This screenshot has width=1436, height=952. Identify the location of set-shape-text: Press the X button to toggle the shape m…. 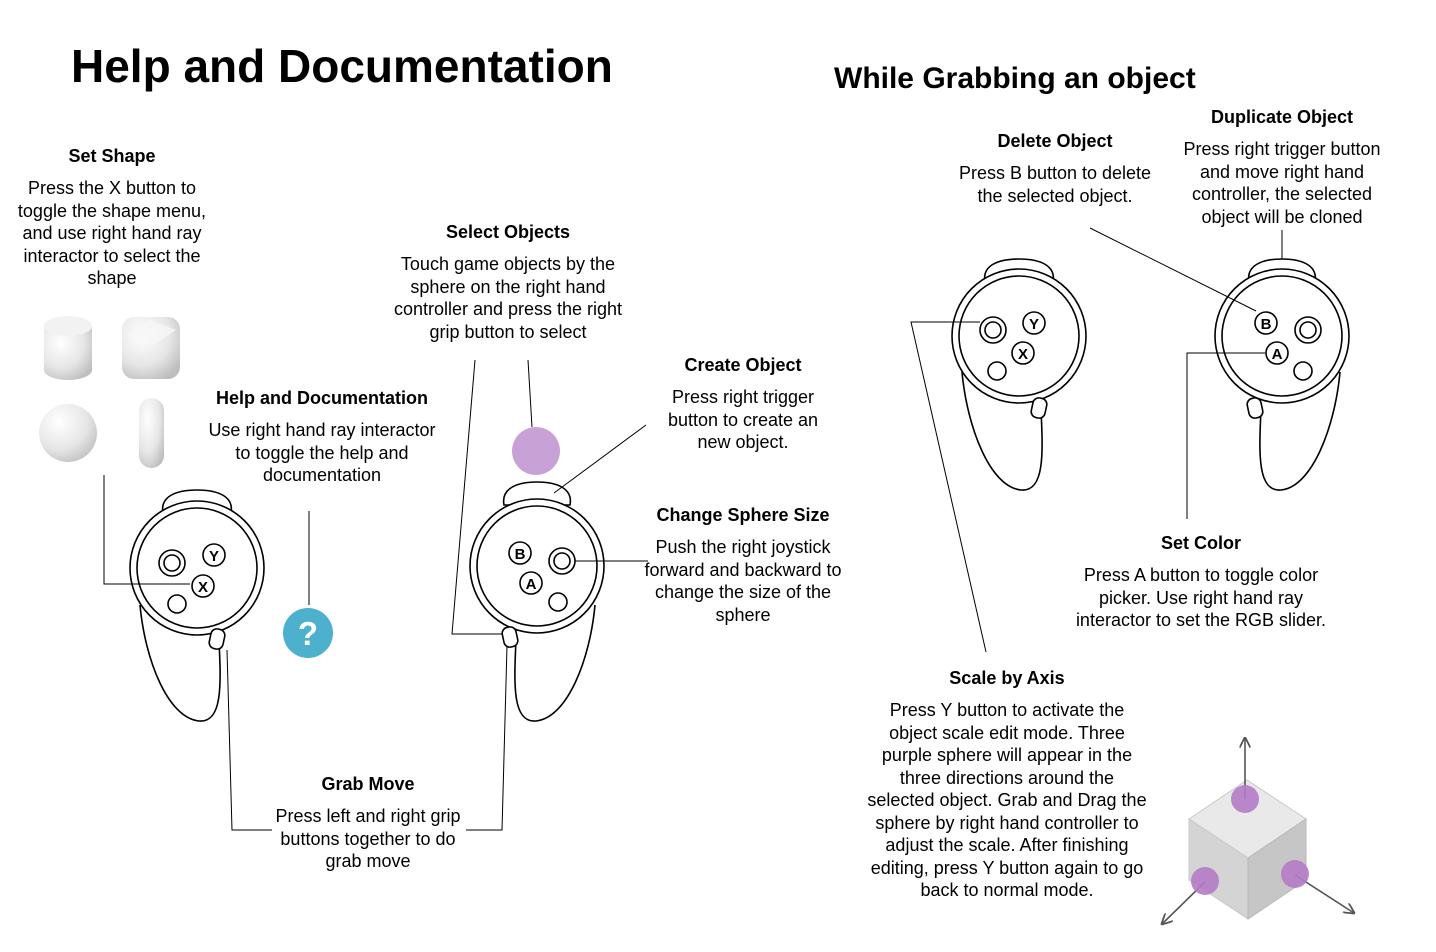
(112, 233).